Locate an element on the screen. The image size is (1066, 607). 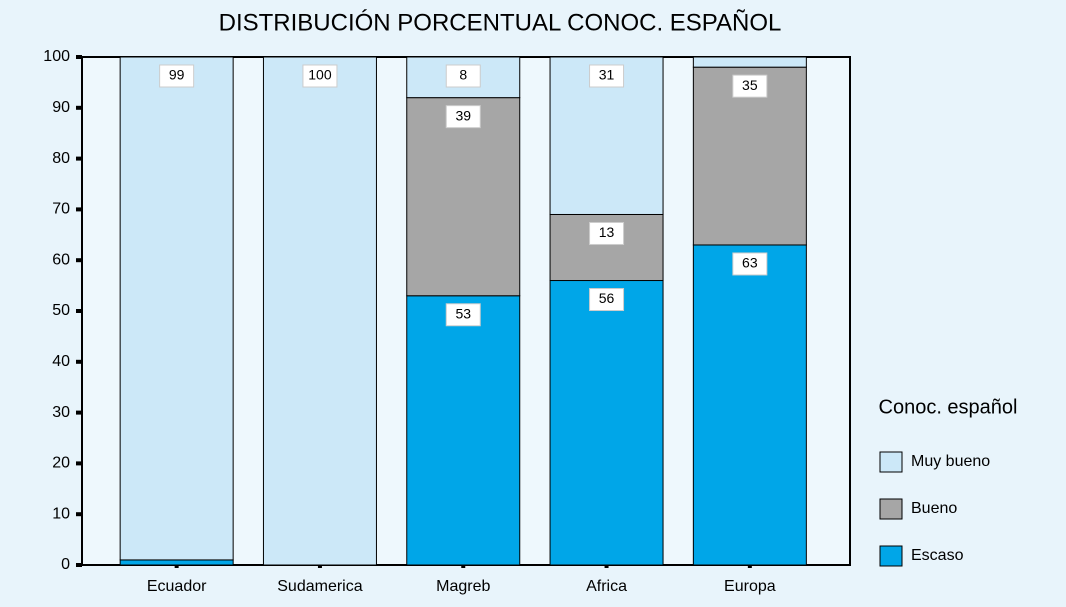
x-tick-label: Ecuador is located at coordinates (177, 586).